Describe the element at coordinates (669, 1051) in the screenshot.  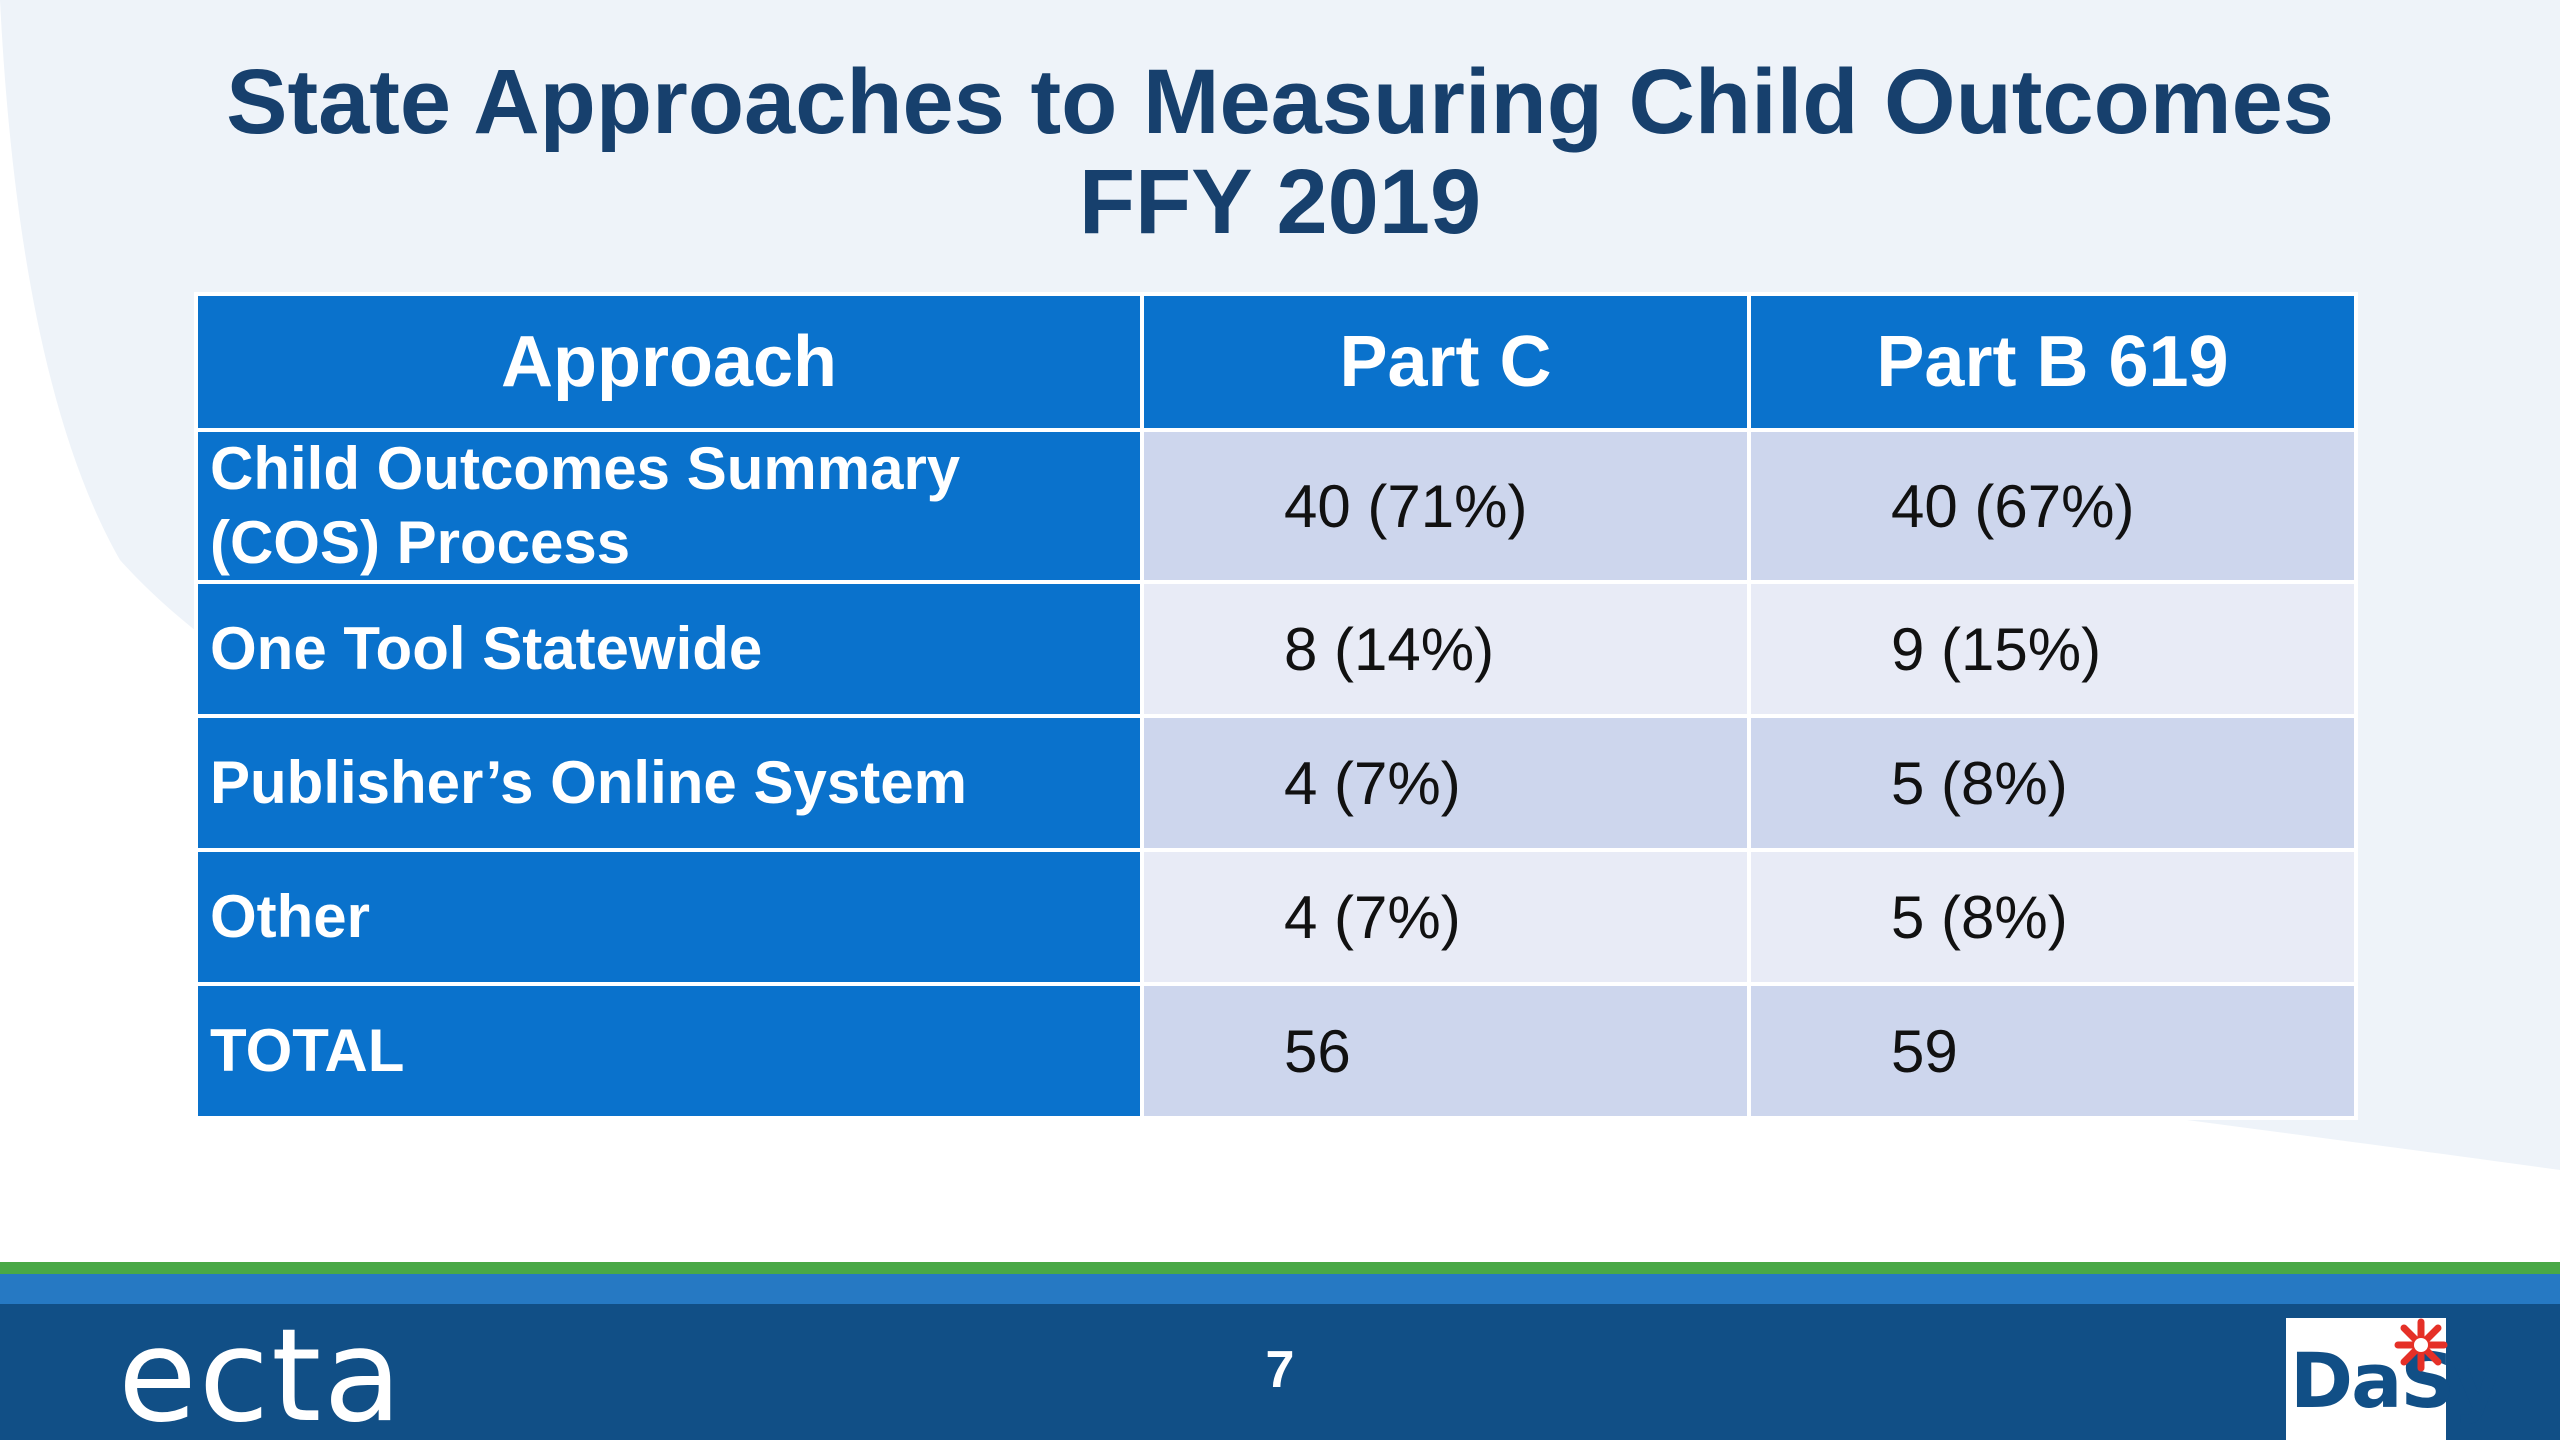
I see `row-label: TOTAL` at that location.